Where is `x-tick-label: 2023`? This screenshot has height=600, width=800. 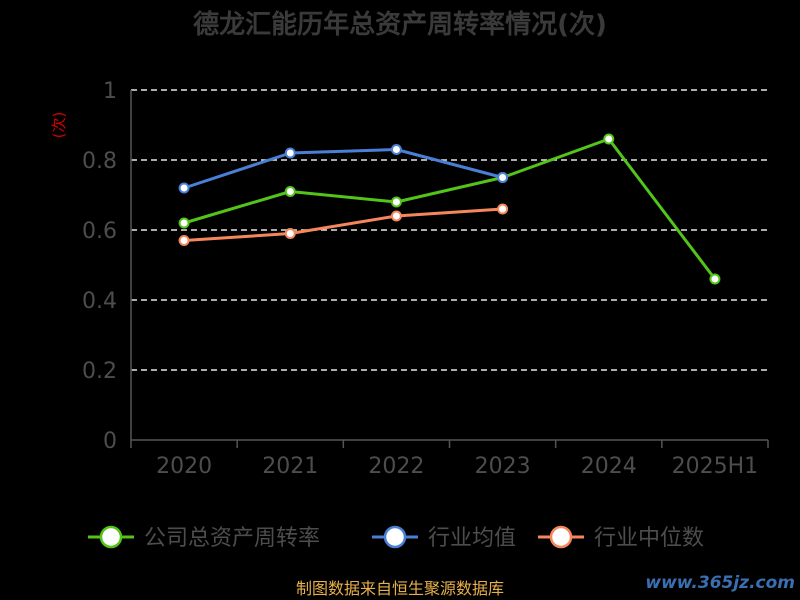 x-tick-label: 2023 is located at coordinates (503, 466).